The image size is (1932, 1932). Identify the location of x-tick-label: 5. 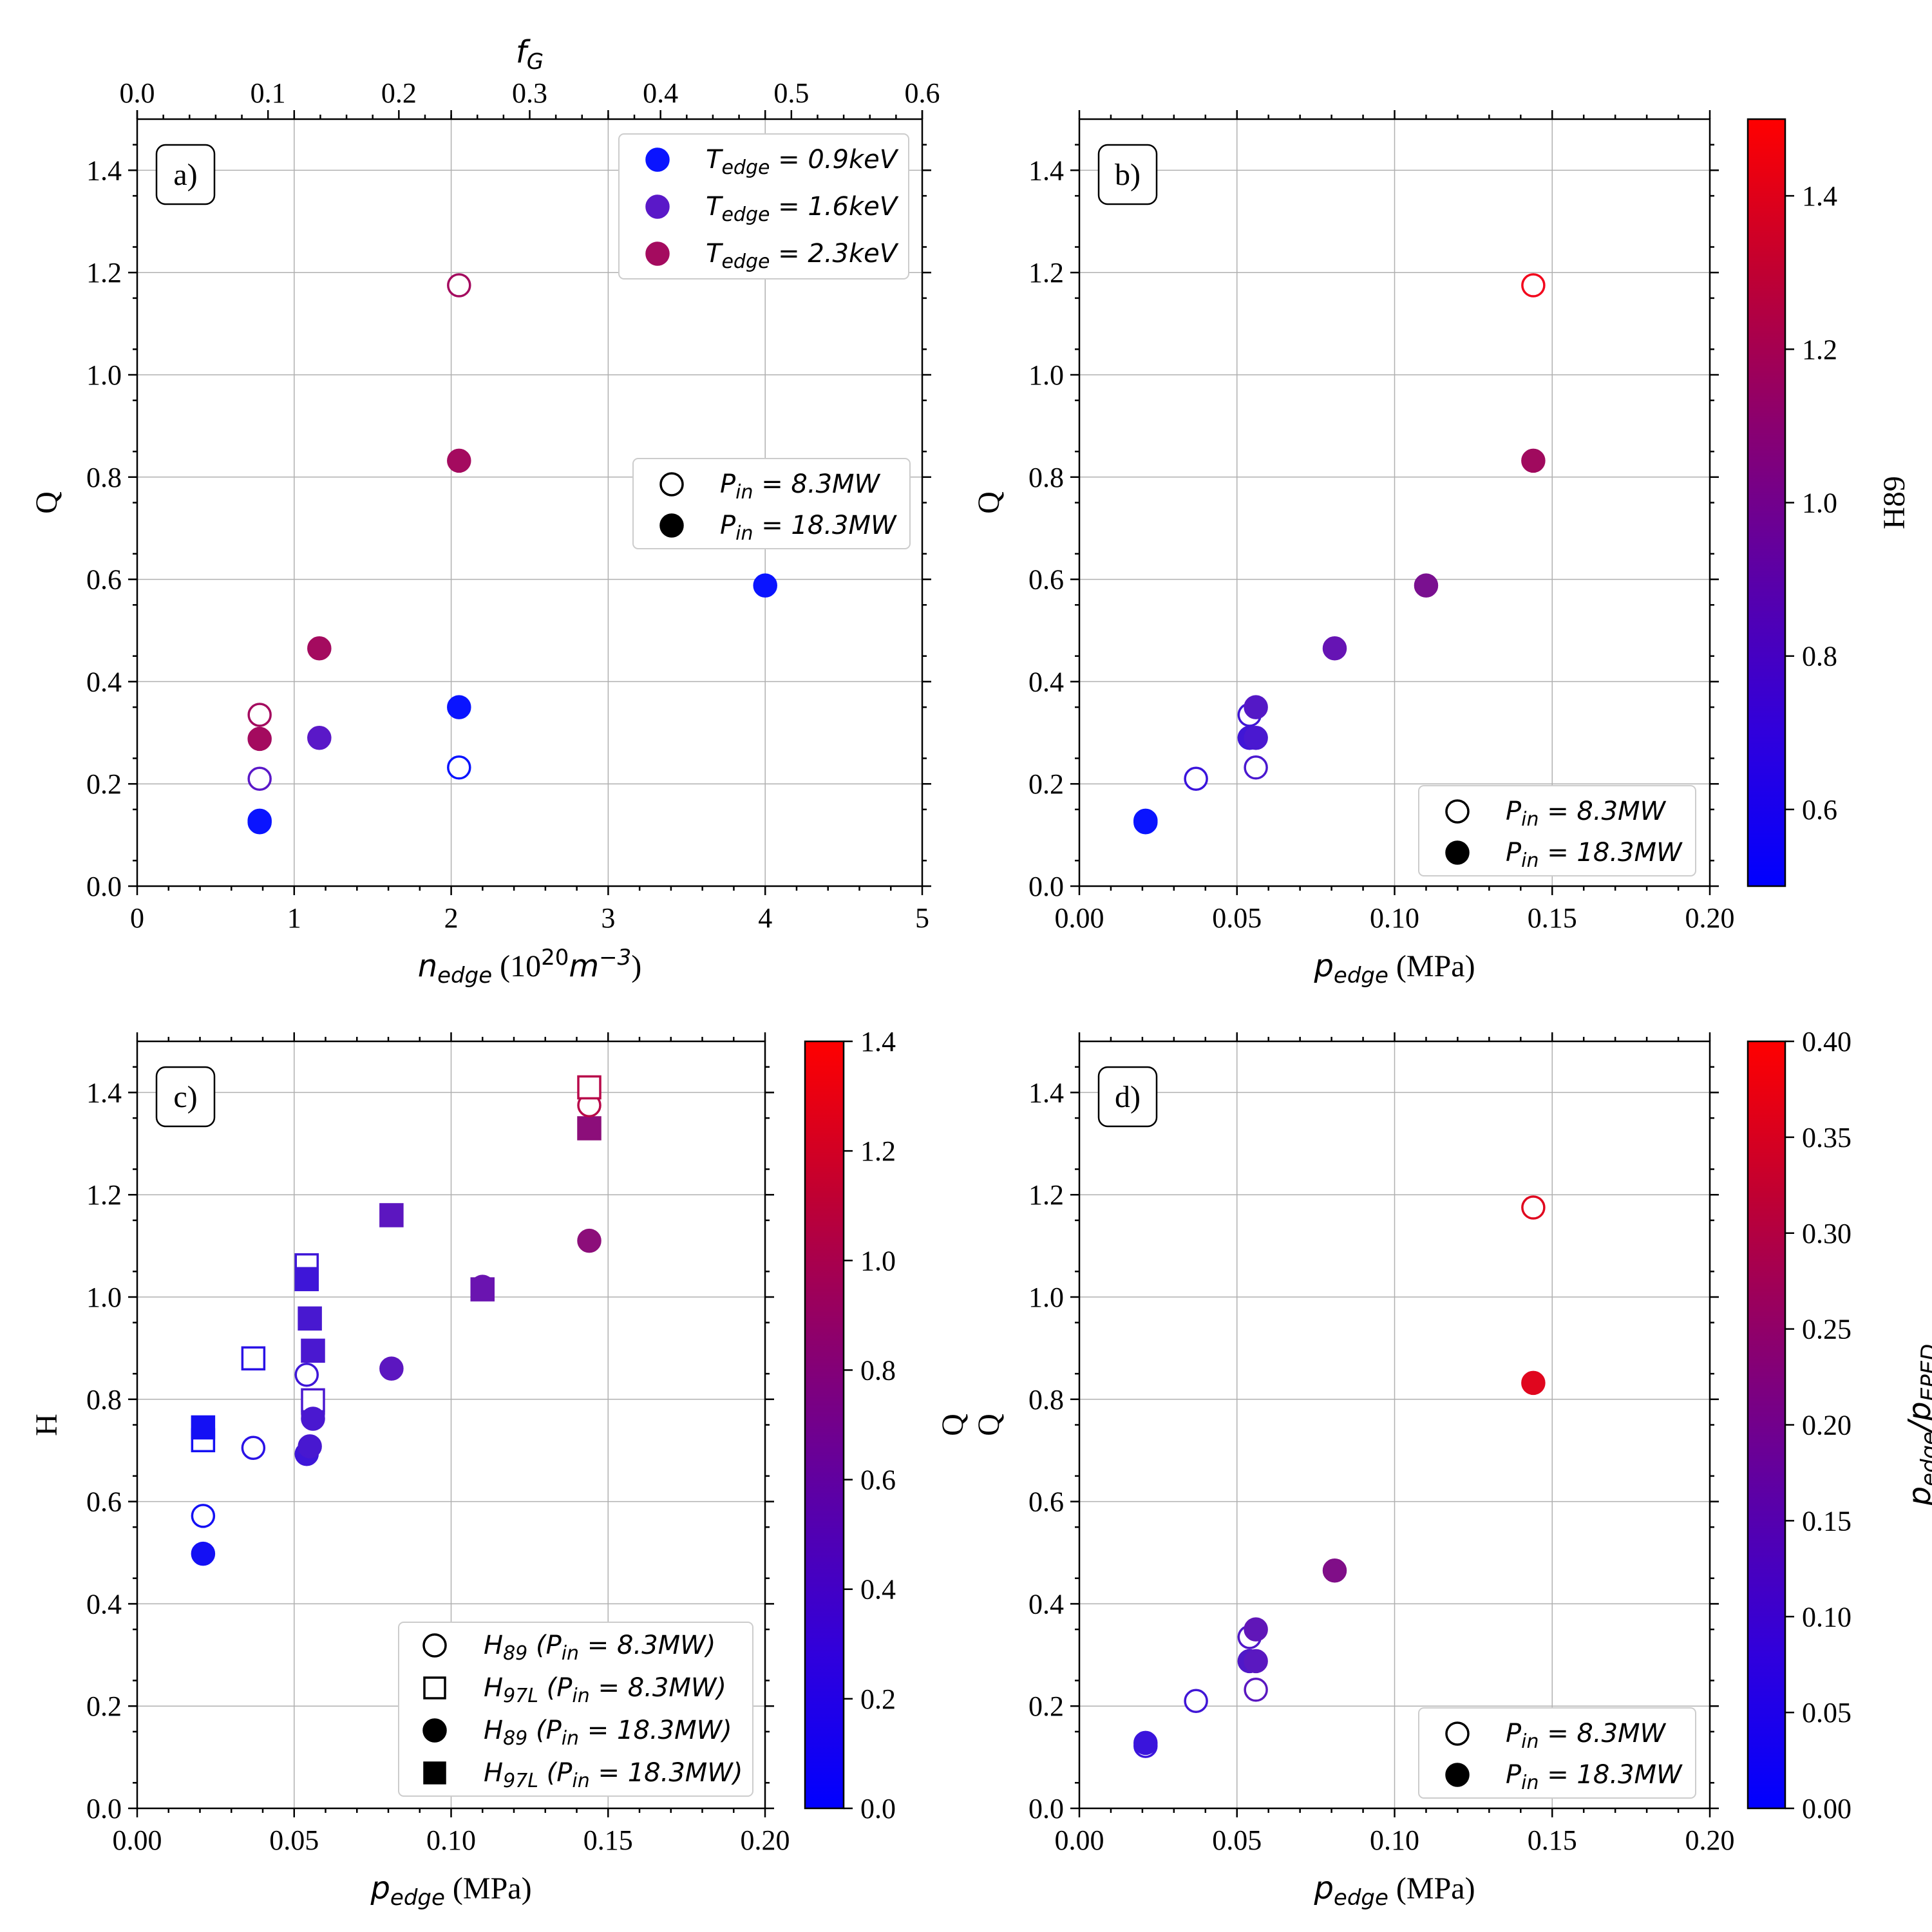
(922, 918).